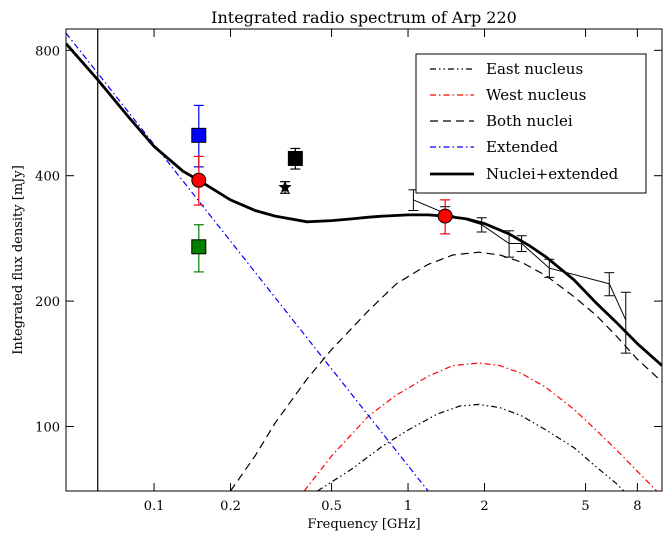 Image resolution: width=668 pixels, height=533 pixels. I want to click on y-axis-label: Integrated flux density [mJy], so click(18, 260).